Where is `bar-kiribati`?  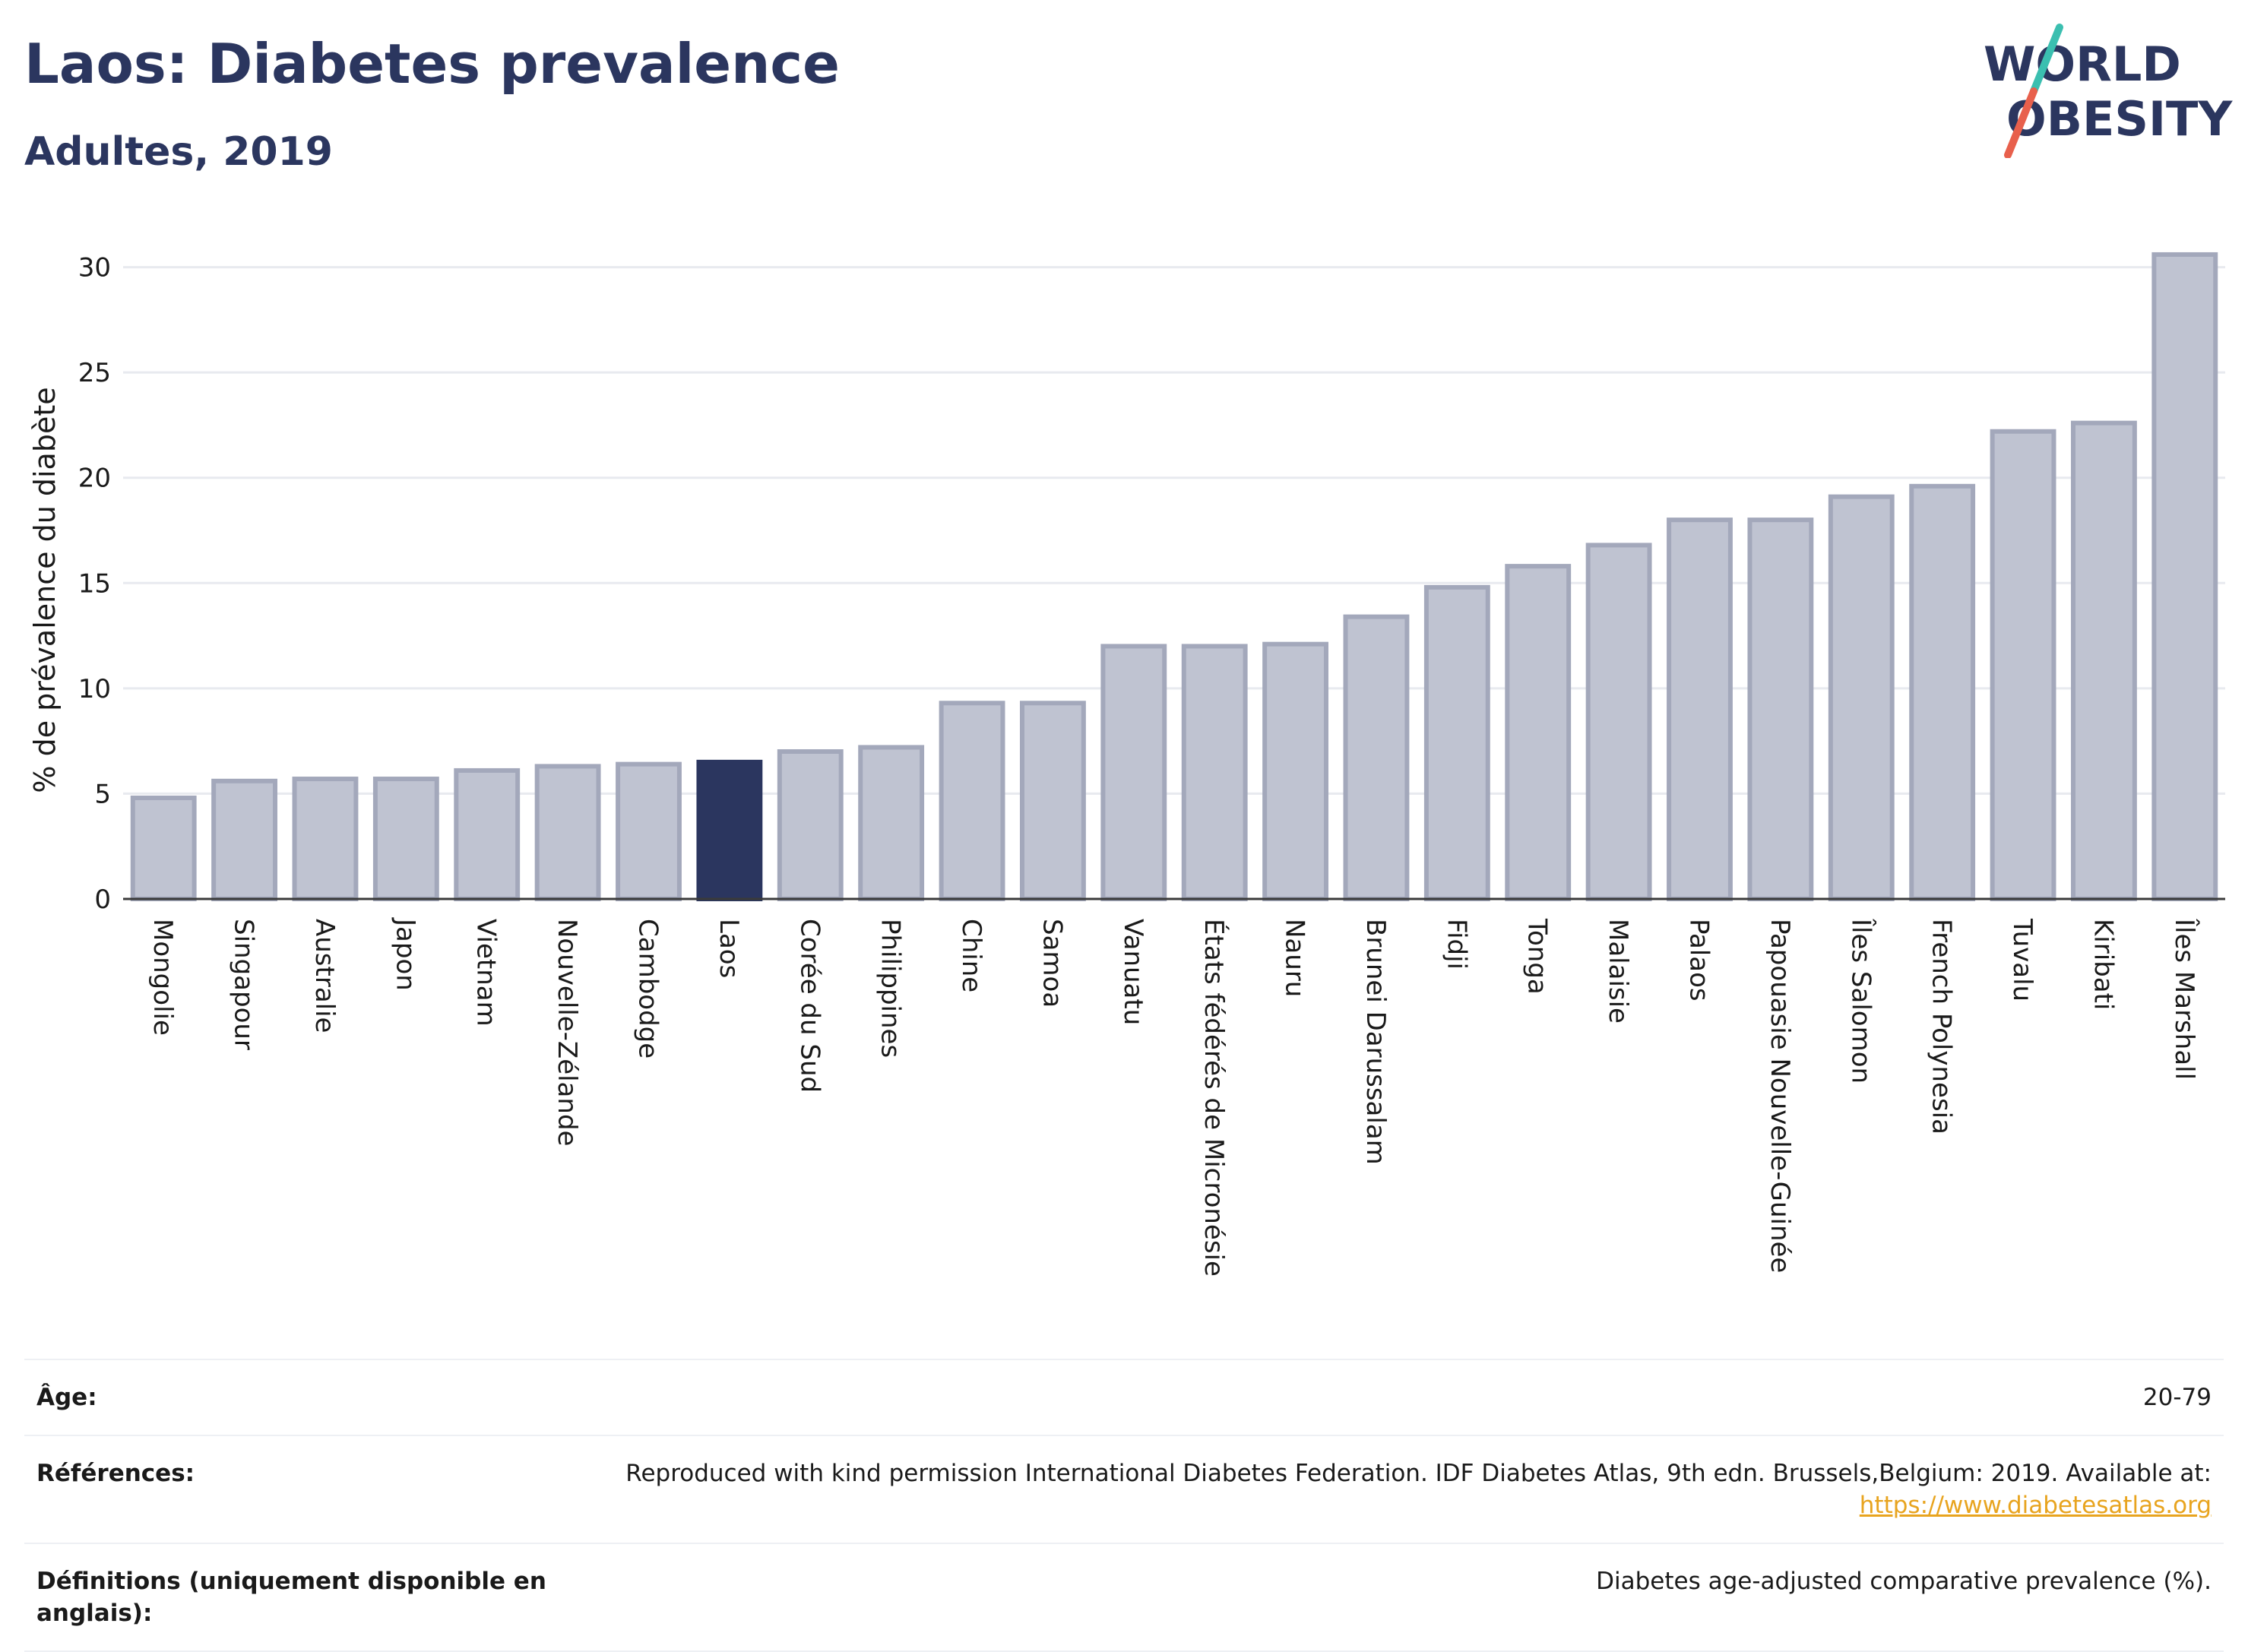 bar-kiribati is located at coordinates (2103, 660).